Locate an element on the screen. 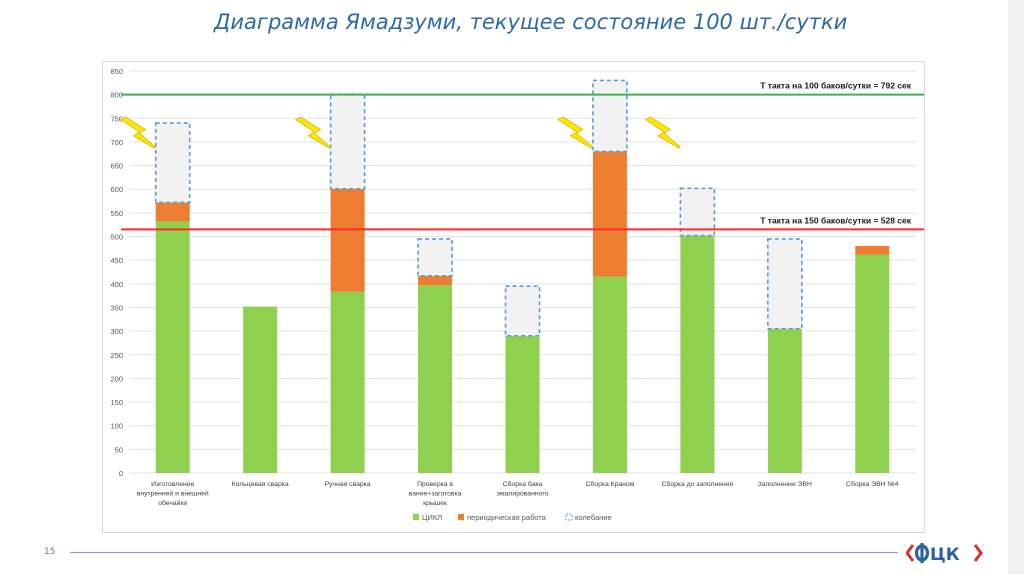 Image resolution: width=1024 pixels, height=574 pixels. x-category-label: Заполнение ЭВН is located at coordinates (785, 484).